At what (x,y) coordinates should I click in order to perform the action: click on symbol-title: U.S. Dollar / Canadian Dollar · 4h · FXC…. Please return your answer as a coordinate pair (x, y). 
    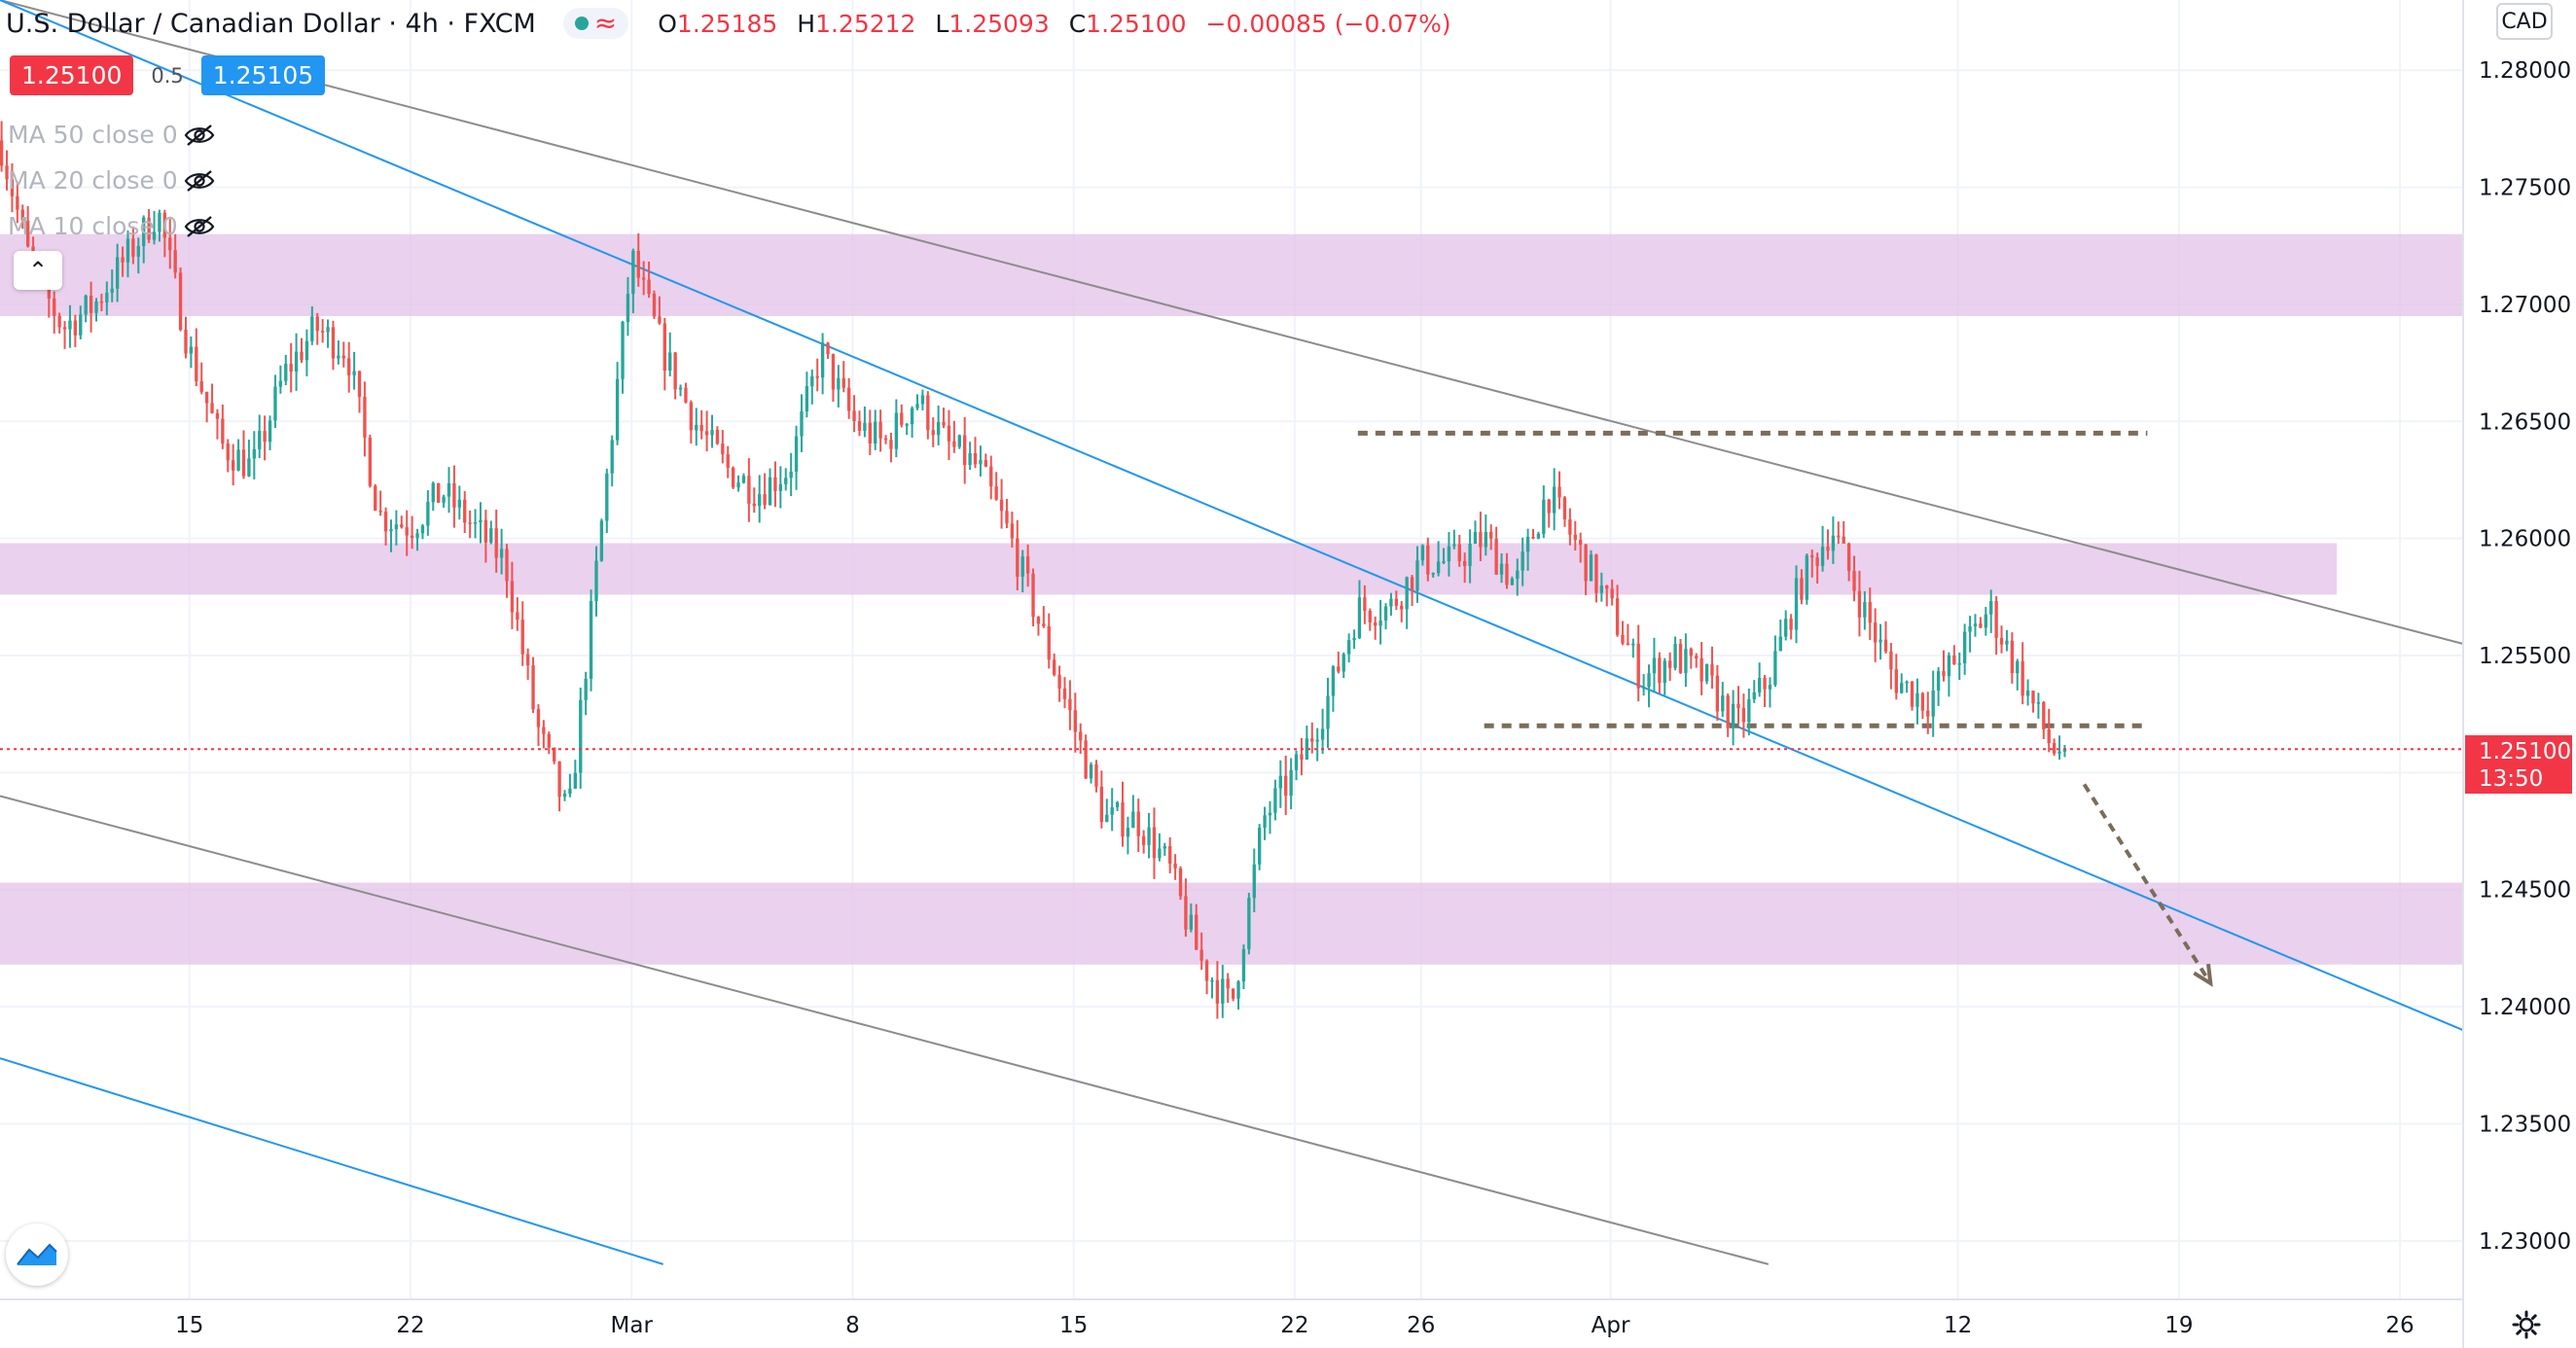
    Looking at the image, I should click on (271, 23).